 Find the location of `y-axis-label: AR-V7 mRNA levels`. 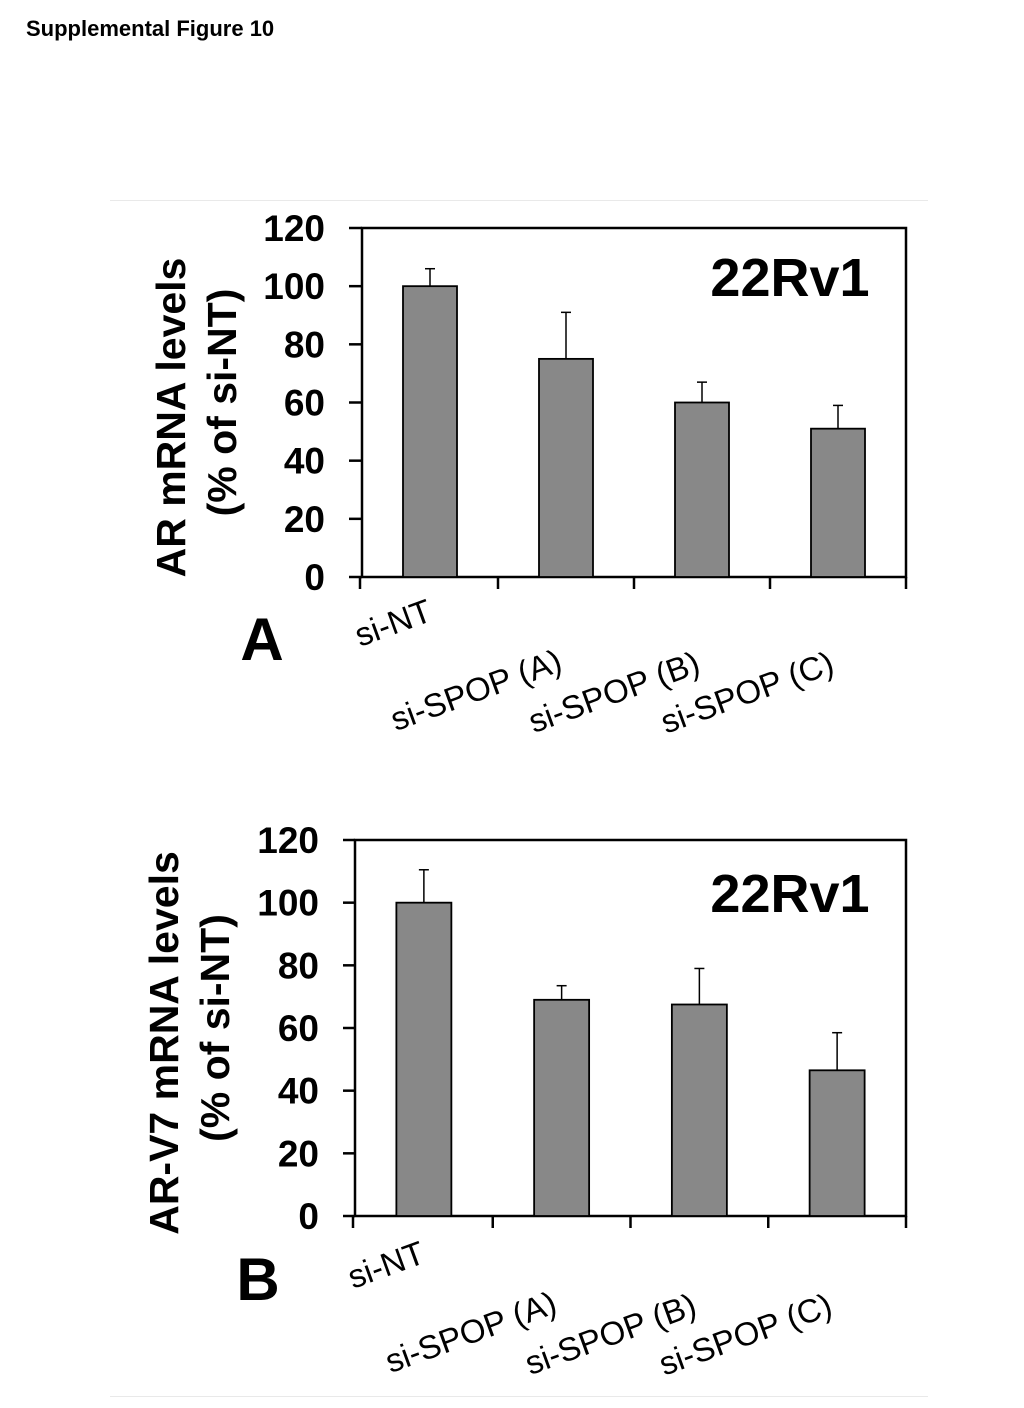

y-axis-label: AR-V7 mRNA levels is located at coordinates (164, 1043).